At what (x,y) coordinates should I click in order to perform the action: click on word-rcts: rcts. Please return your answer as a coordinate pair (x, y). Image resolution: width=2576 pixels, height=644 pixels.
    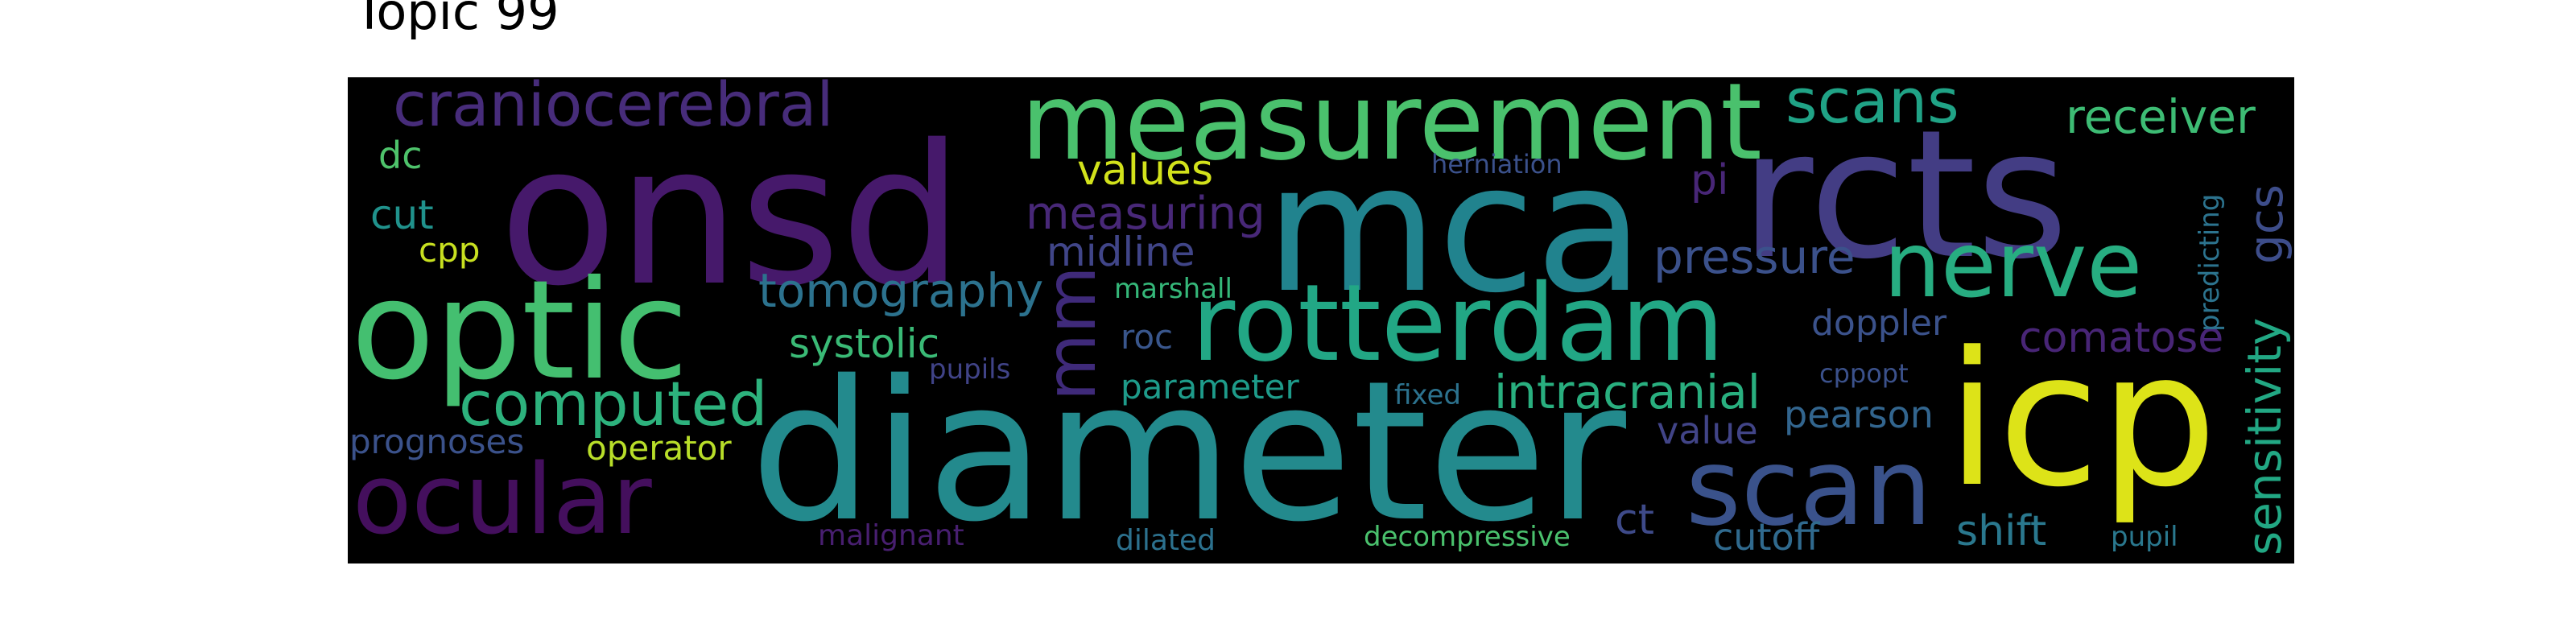
    Looking at the image, I should click on (1904, 195).